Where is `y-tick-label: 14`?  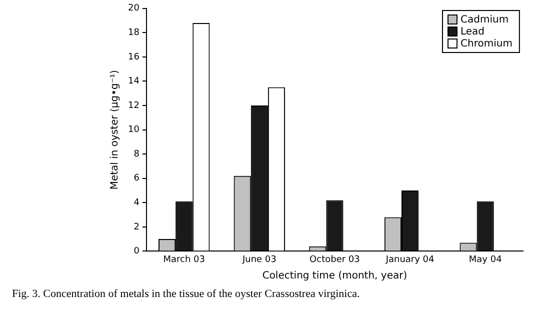
y-tick-label: 14 is located at coordinates (134, 81).